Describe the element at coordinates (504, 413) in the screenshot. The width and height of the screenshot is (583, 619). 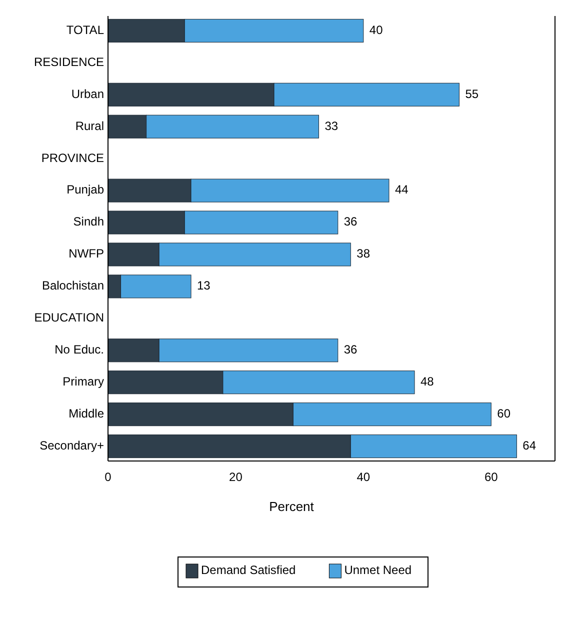
I see `total-label: 60` at that location.